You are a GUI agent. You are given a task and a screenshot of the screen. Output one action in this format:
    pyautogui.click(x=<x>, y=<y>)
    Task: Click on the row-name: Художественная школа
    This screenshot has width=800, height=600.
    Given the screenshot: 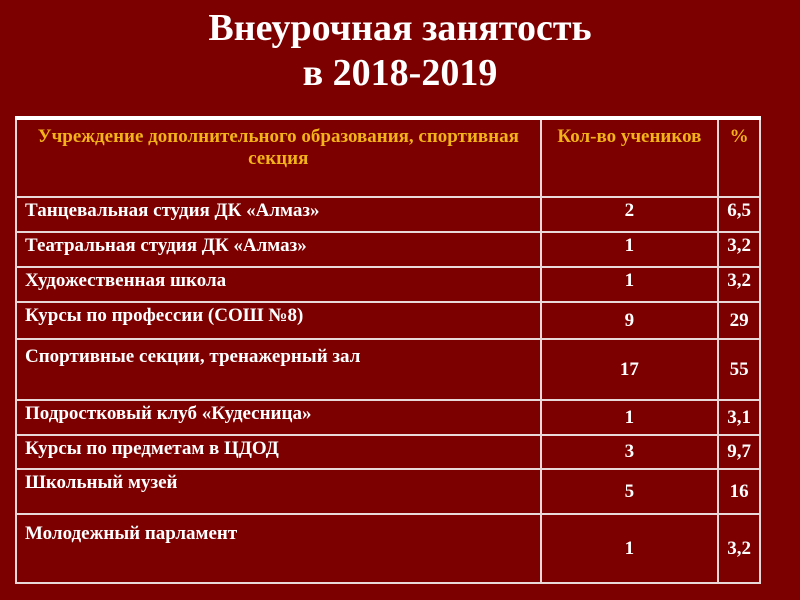 What is the action you would take?
    pyautogui.click(x=278, y=284)
    